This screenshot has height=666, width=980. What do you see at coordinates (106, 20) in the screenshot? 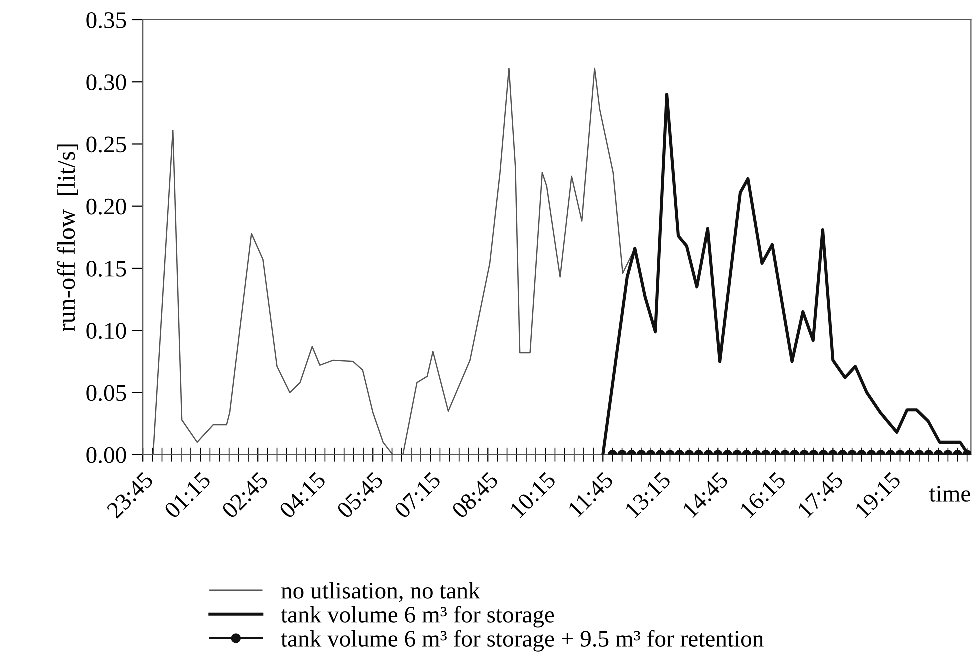
I see `y-tick-label: 0.35` at bounding box center [106, 20].